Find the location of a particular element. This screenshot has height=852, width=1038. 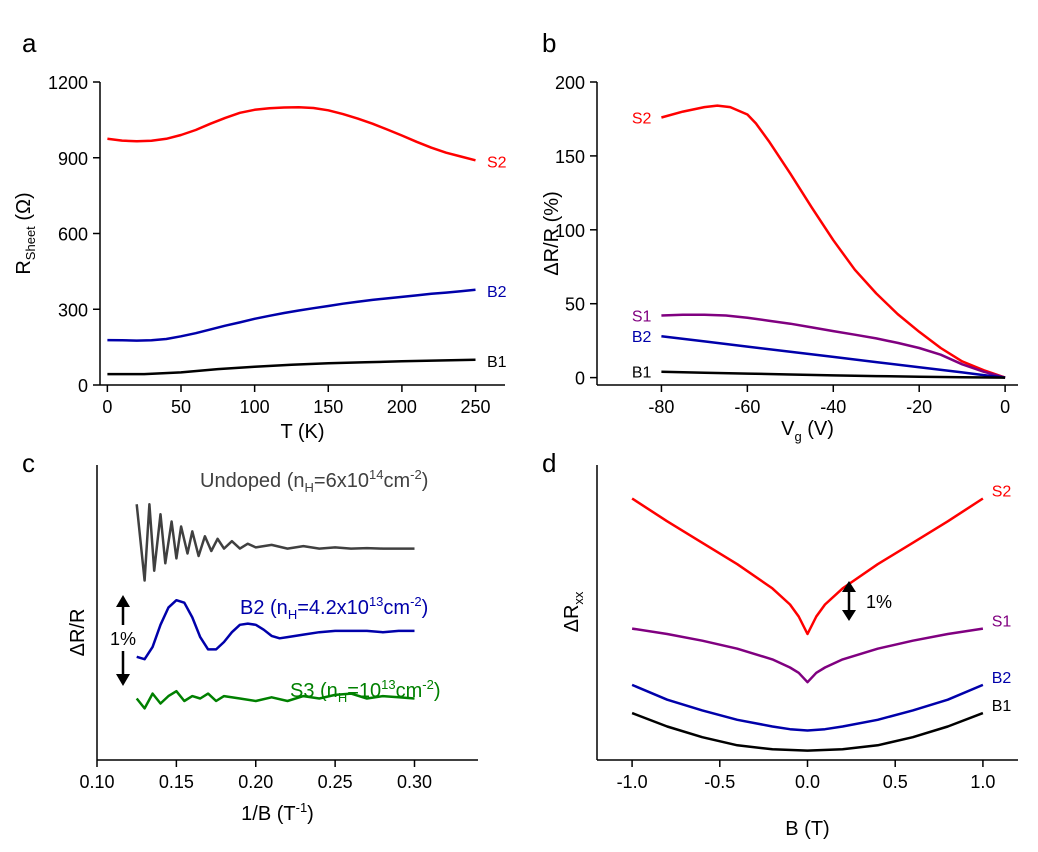

x-tick-label: 0.0 is located at coordinates (807, 782).